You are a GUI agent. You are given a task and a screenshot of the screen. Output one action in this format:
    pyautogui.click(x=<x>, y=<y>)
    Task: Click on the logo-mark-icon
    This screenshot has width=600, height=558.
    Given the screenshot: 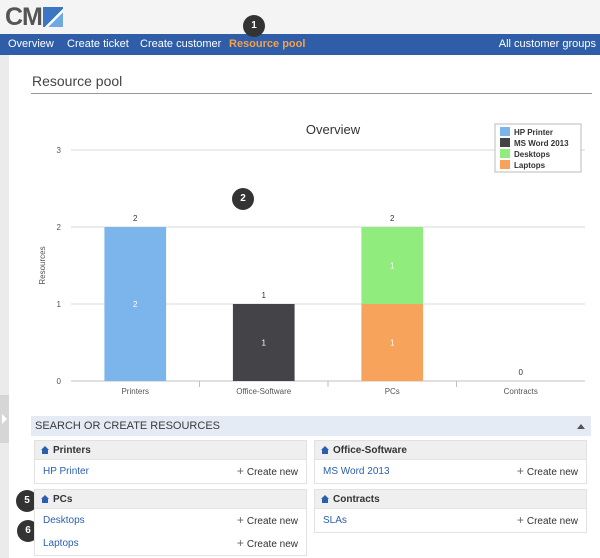 What is the action you would take?
    pyautogui.click(x=52, y=17)
    